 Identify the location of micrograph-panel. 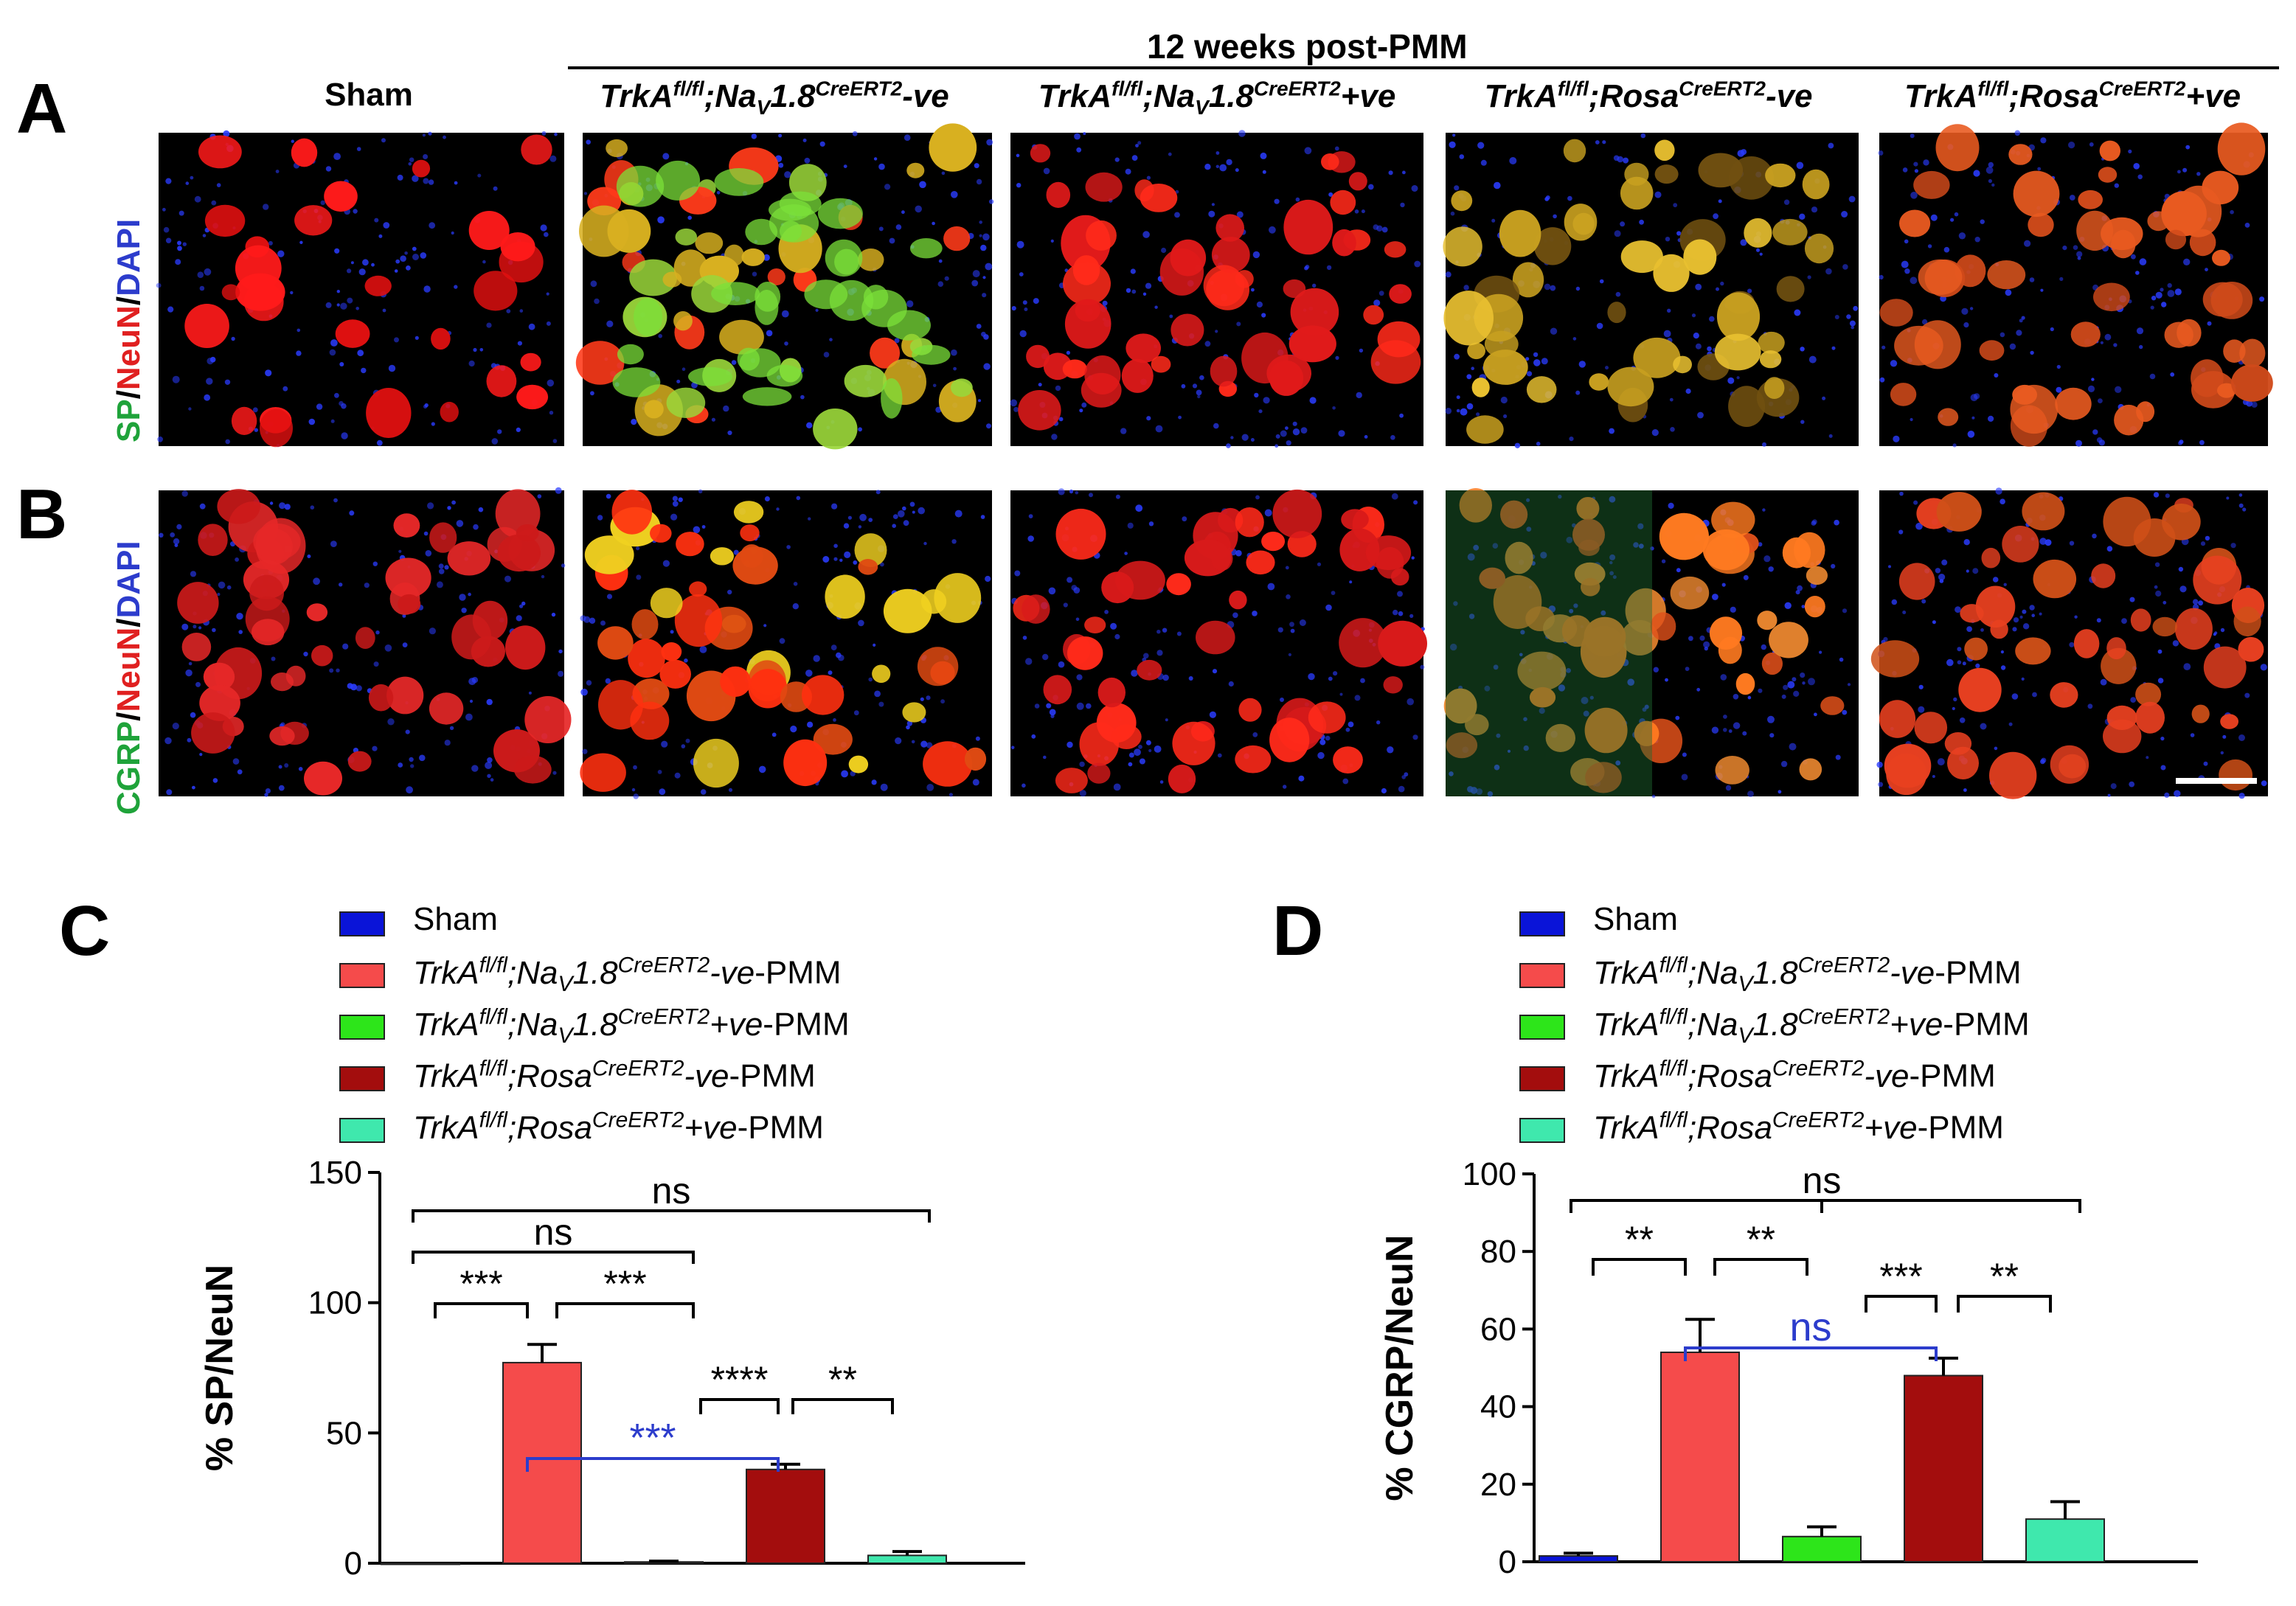
(2069, 643).